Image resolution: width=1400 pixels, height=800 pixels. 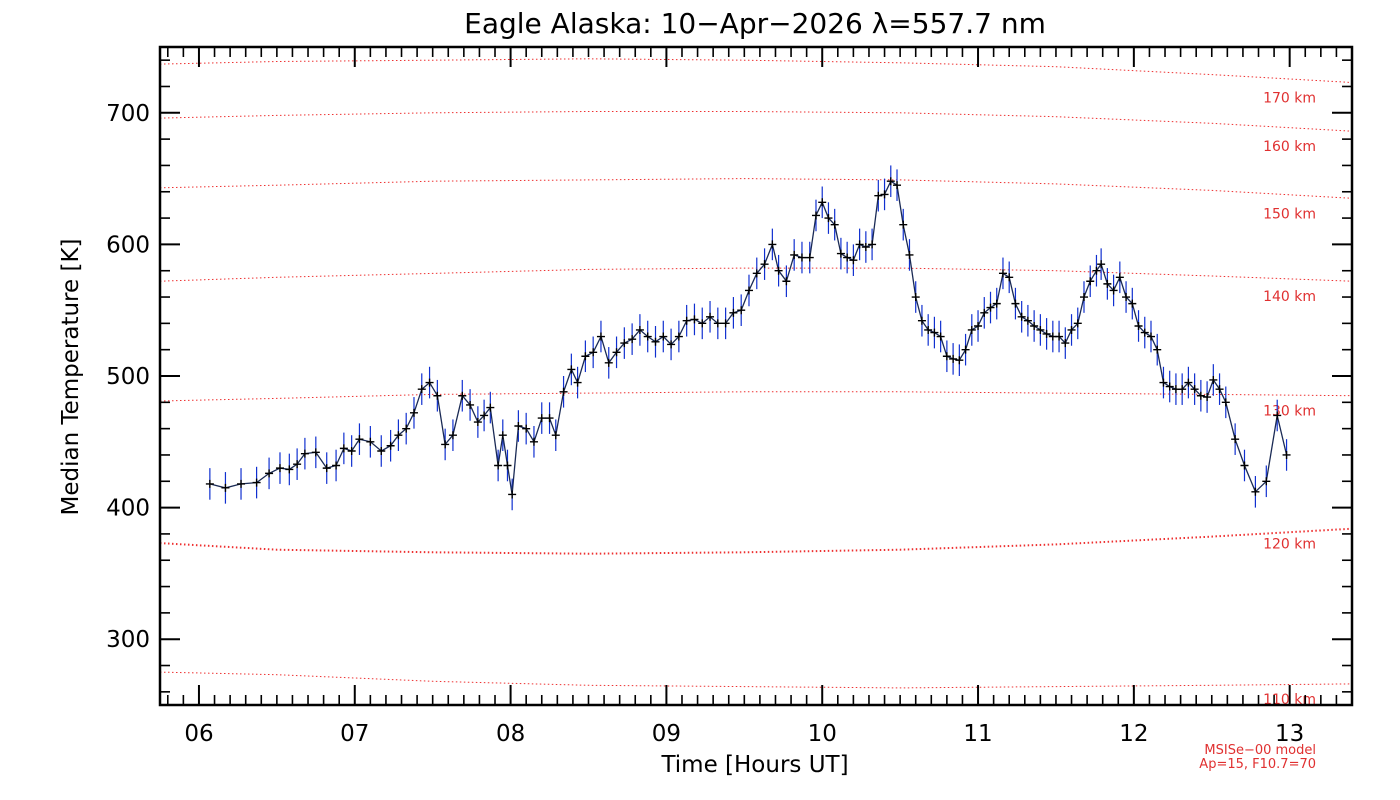 What do you see at coordinates (128, 640) in the screenshot?
I see `y-tick-label-0: 300` at bounding box center [128, 640].